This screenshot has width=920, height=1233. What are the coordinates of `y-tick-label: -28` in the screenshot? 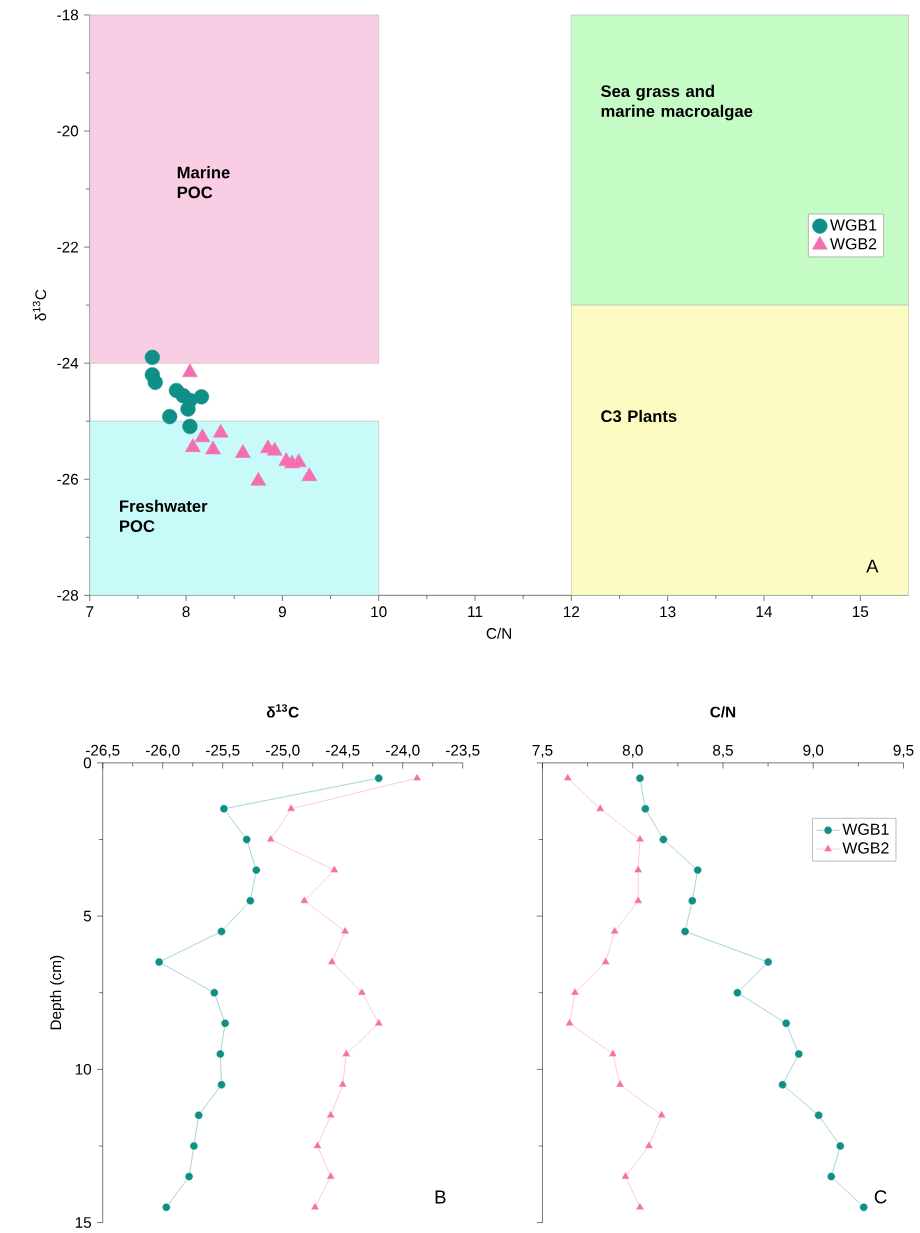 It's located at (67, 595).